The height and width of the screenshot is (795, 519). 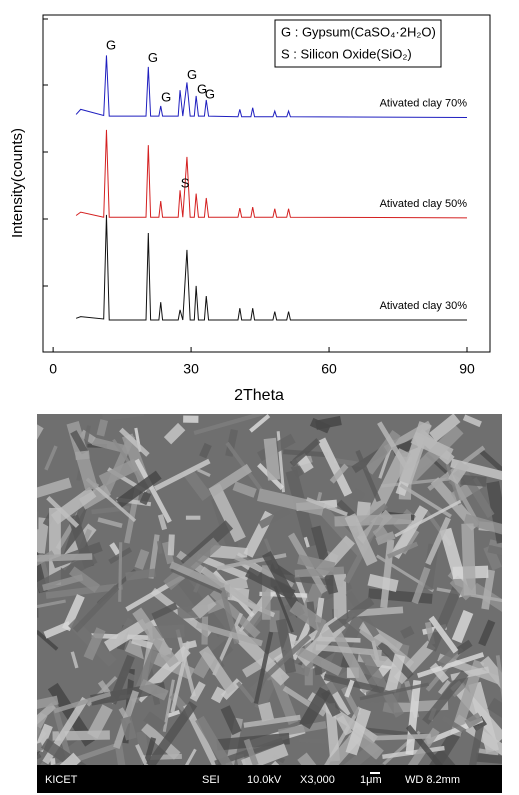 I want to click on peak-label: S, so click(x=185, y=183).